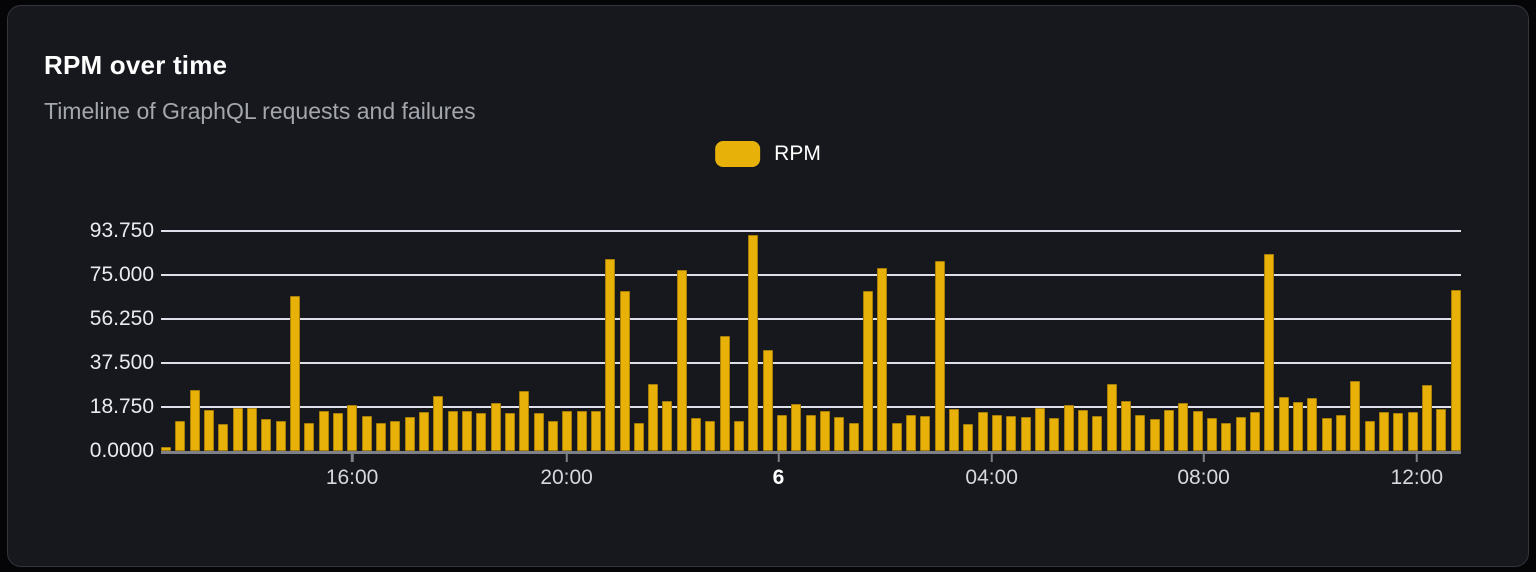  I want to click on y-axis: 0.0000 18.750 37.500 56.250 75.000 93.750, so click(81, 340).